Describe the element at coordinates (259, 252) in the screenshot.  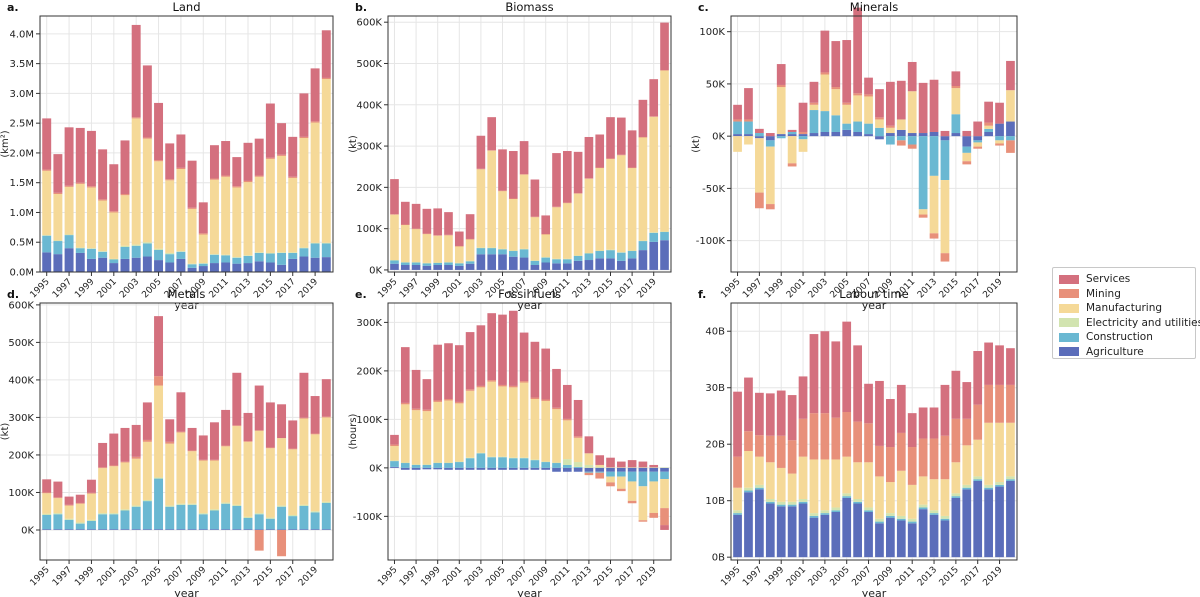
I see `bar-segment-electricity-and-utilities-2014` at that location.